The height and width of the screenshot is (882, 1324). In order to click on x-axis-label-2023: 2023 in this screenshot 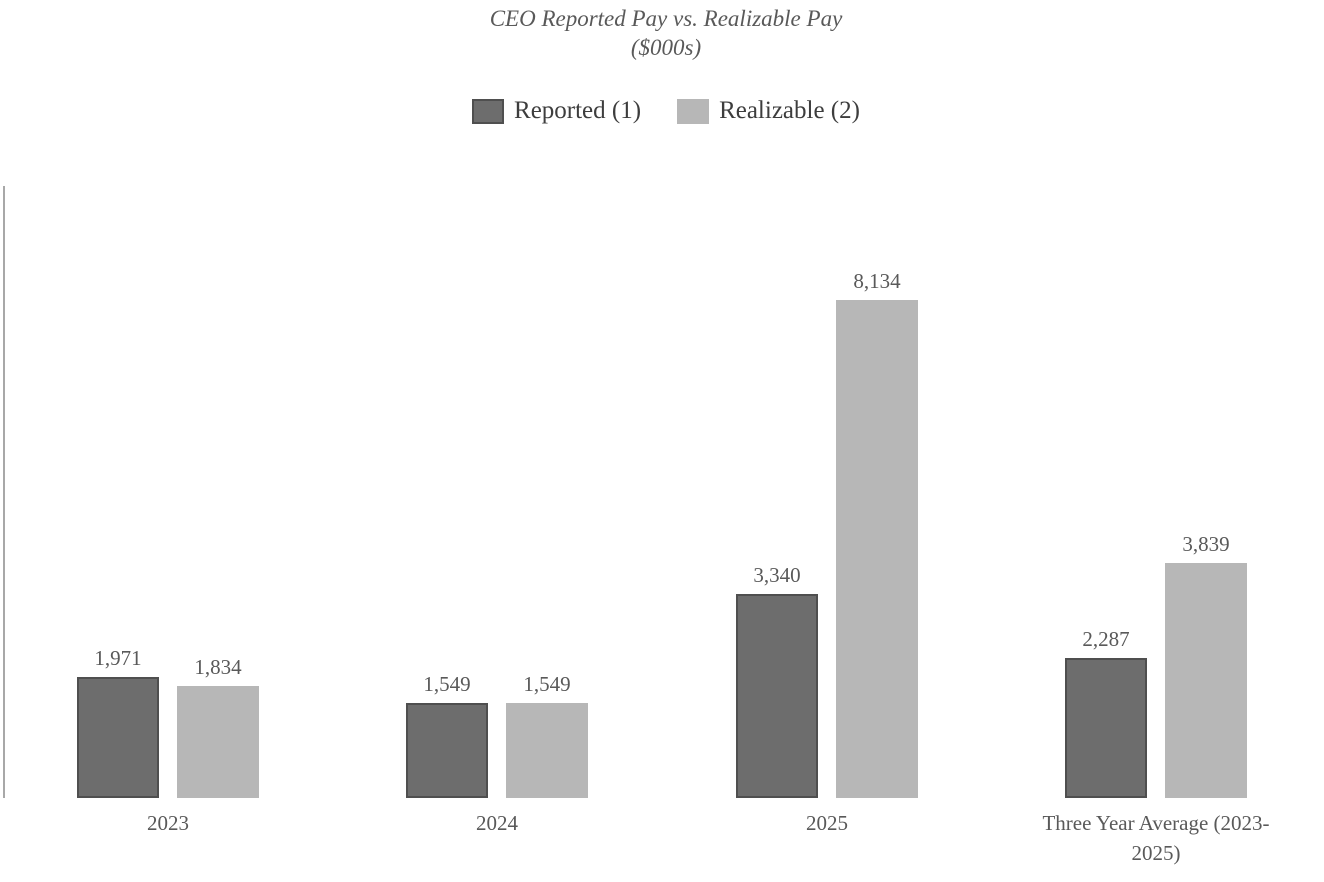, I will do `click(168, 823)`.